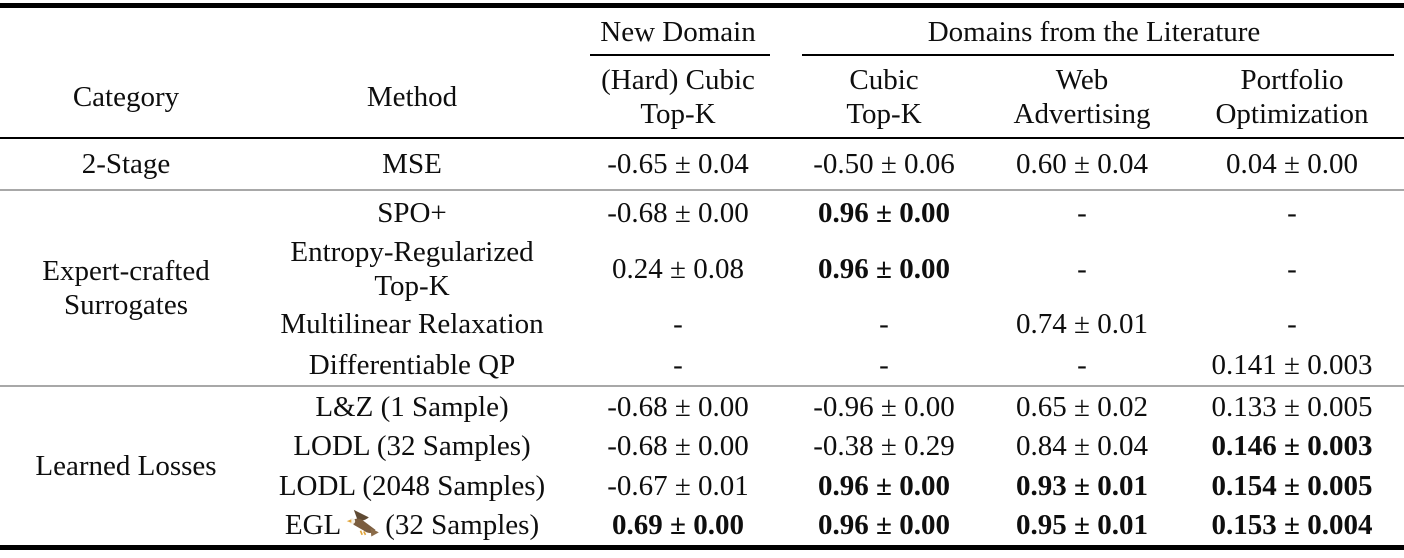 The width and height of the screenshot is (1404, 558). What do you see at coordinates (1082, 323) in the screenshot?
I see `value-cell: 0.74 ± 0.01` at bounding box center [1082, 323].